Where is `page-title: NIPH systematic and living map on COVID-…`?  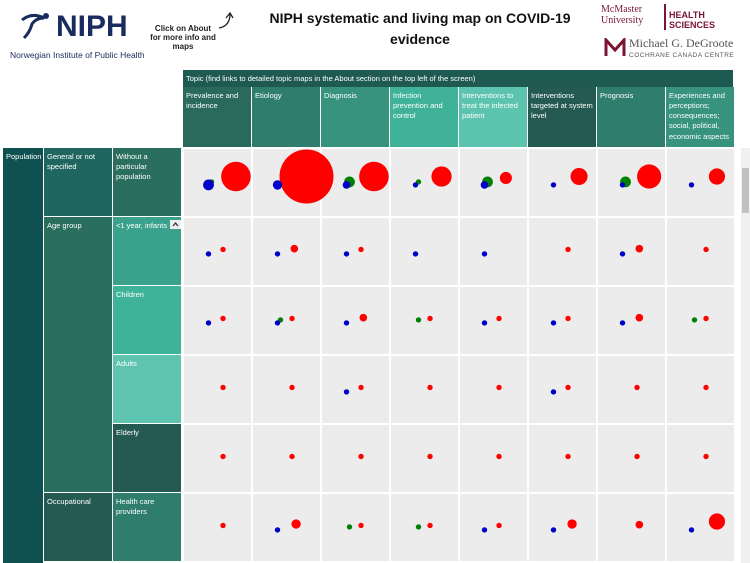 page-title: NIPH systematic and living map on COVID-… is located at coordinates (420, 28).